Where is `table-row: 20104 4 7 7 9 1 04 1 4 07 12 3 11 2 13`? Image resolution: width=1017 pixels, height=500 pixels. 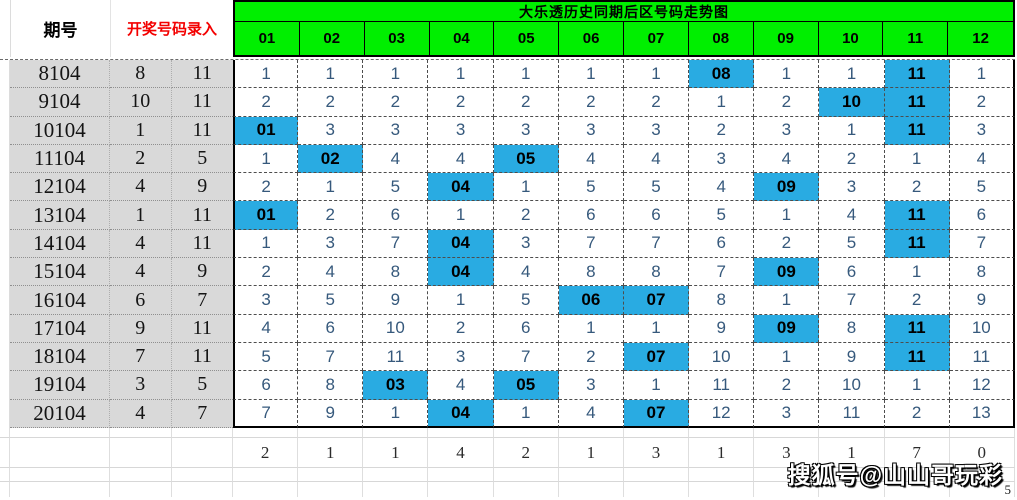 table-row: 20104 4 7 7 9 1 04 1 4 07 12 3 11 2 13 is located at coordinates (507, 413).